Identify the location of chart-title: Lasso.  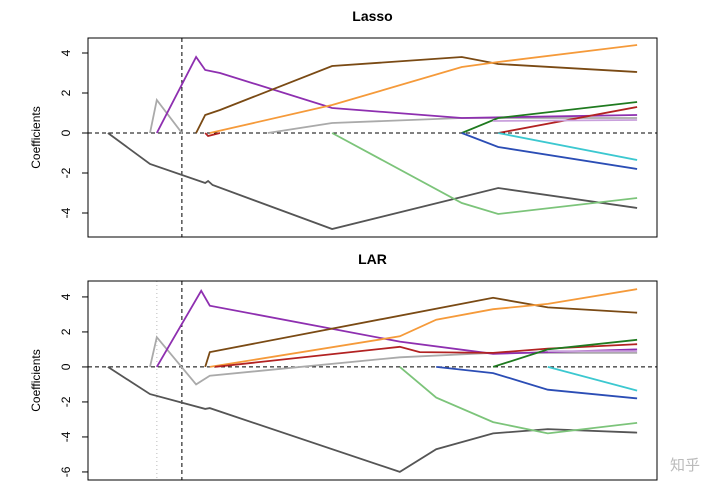
(372, 16).